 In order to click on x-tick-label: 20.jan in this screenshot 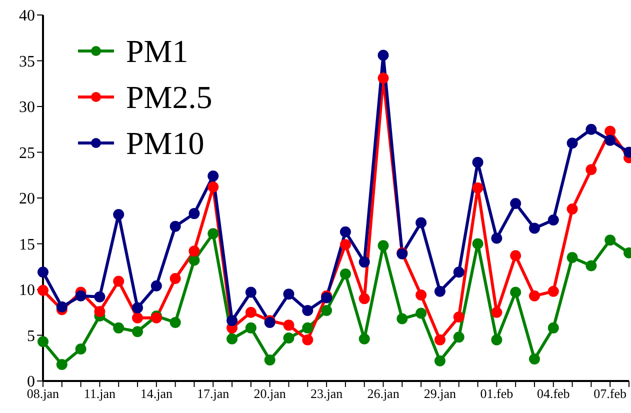, I will do `click(270, 394)`.